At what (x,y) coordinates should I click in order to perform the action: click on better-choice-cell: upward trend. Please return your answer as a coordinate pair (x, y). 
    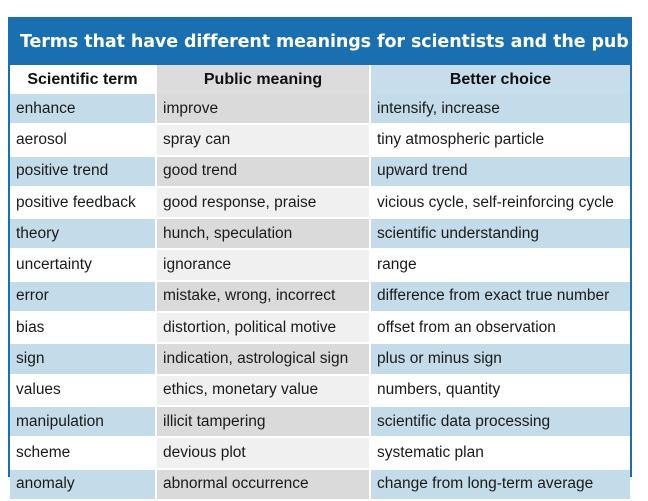
    Looking at the image, I should click on (500, 171).